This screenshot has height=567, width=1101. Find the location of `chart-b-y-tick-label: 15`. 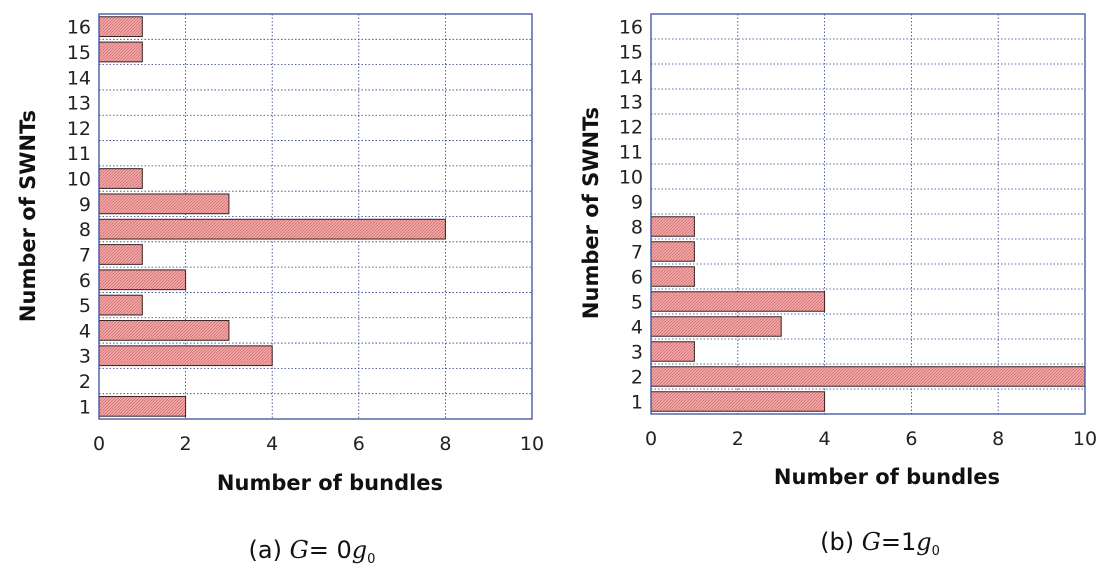

chart-b-y-tick-label: 15 is located at coordinates (631, 53).